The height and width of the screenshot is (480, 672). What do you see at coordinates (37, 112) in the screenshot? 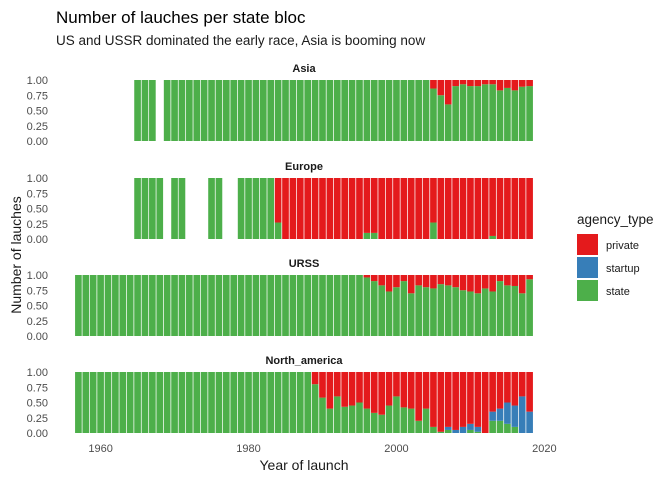
I see `y-tick-label: 0.50` at bounding box center [37, 112].